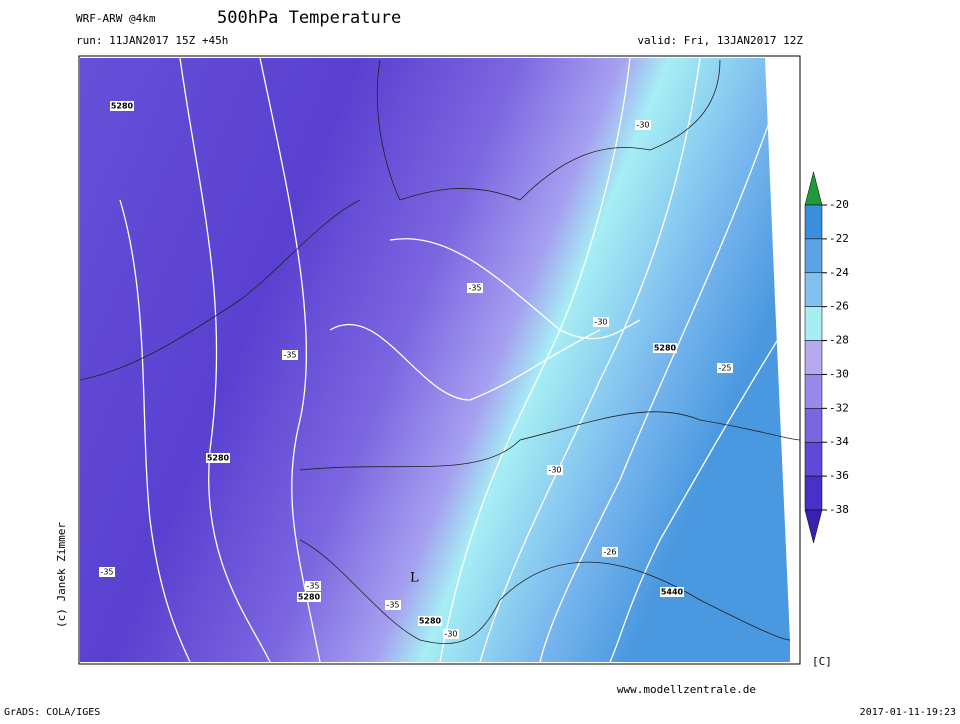 The height and width of the screenshot is (724, 960). Describe the element at coordinates (839, 204) in the screenshot. I see `colorbar-tick-label: -20` at that location.